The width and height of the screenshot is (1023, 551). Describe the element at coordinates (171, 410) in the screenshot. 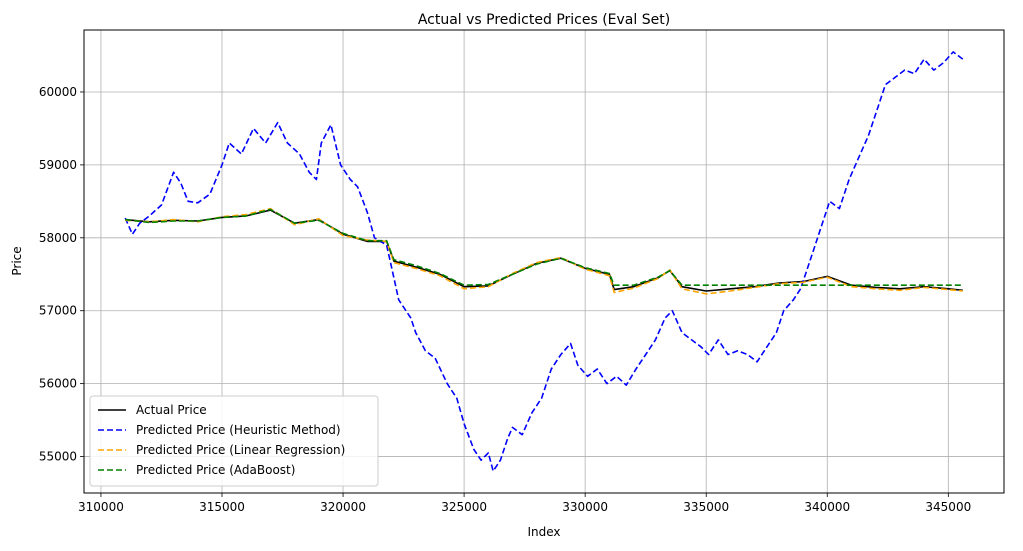

I see `legend-entry: Actual Price` at that location.